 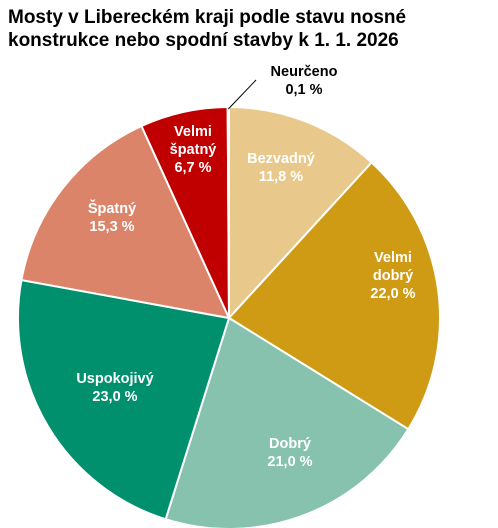 I want to click on slice-name-1-line-1: dobrý, so click(x=393, y=276).